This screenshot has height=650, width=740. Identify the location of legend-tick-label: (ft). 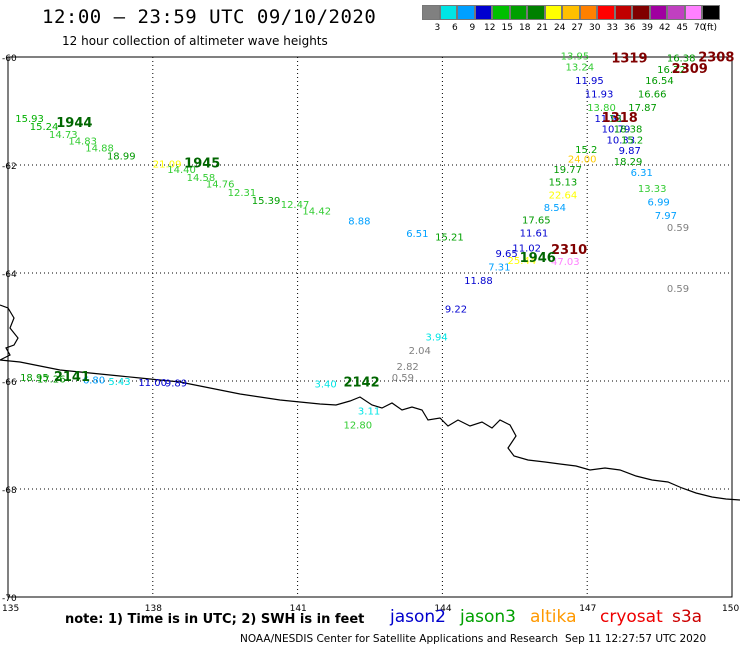
(710, 28).